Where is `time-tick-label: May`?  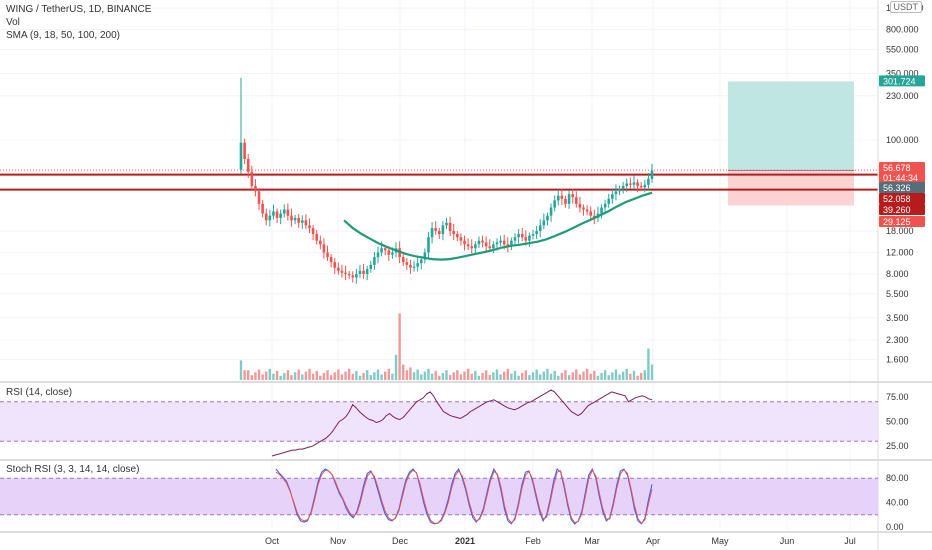 time-tick-label: May is located at coordinates (720, 541).